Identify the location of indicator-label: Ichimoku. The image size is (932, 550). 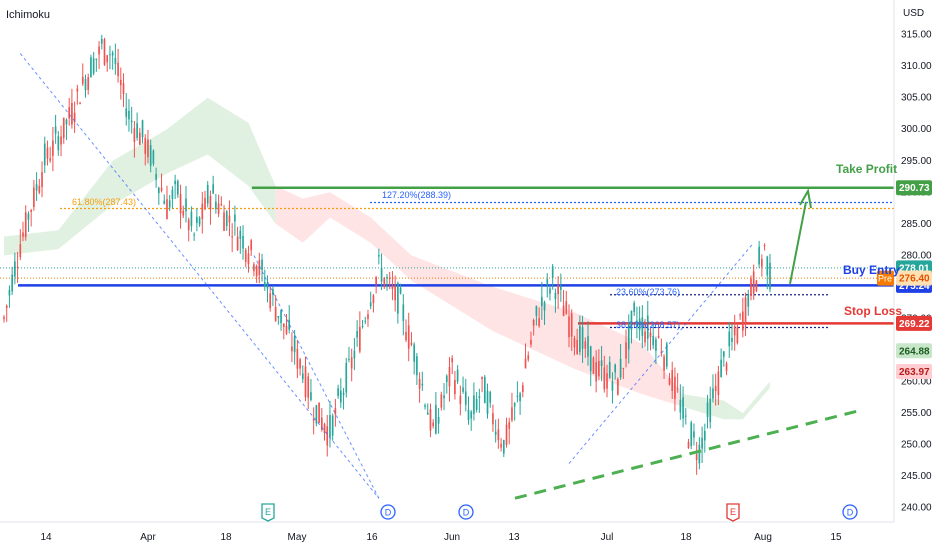
(28, 15).